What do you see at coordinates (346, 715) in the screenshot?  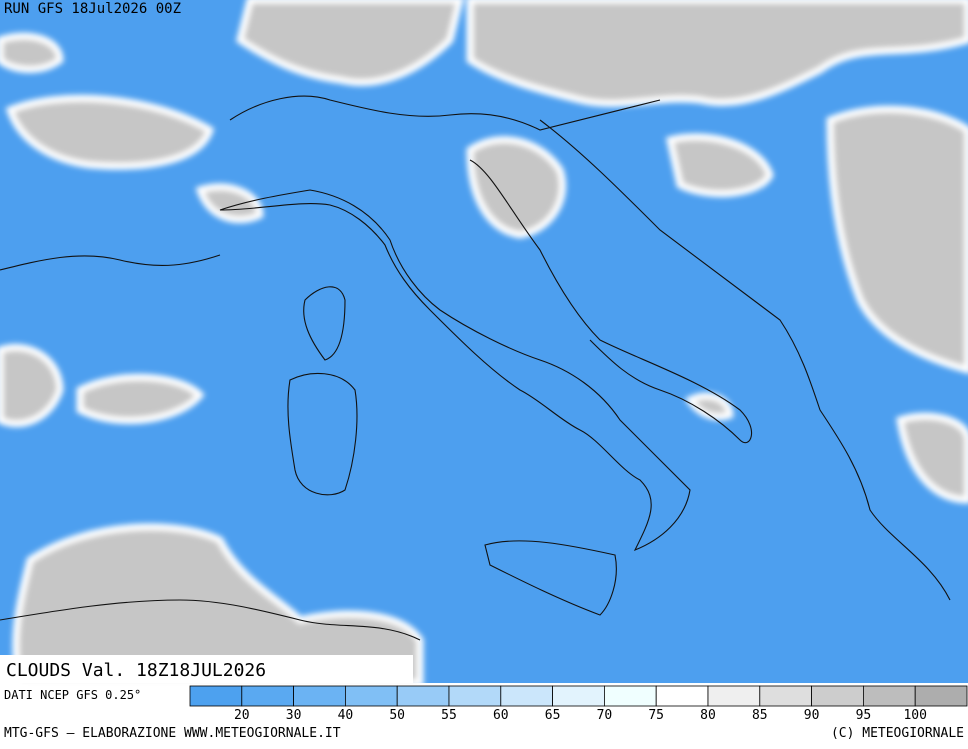 I see `colorbar-label: 40` at bounding box center [346, 715].